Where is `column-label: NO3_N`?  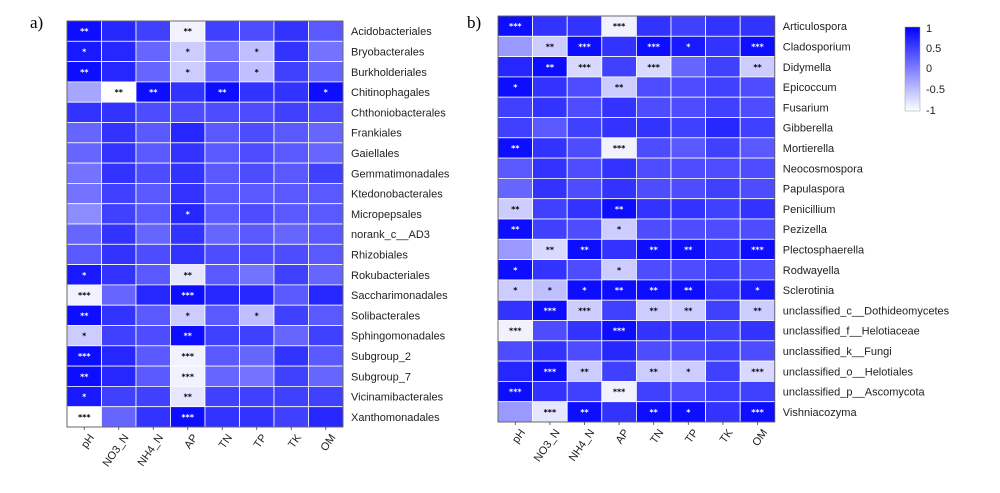
column-label: NO3_N is located at coordinates (547, 445).